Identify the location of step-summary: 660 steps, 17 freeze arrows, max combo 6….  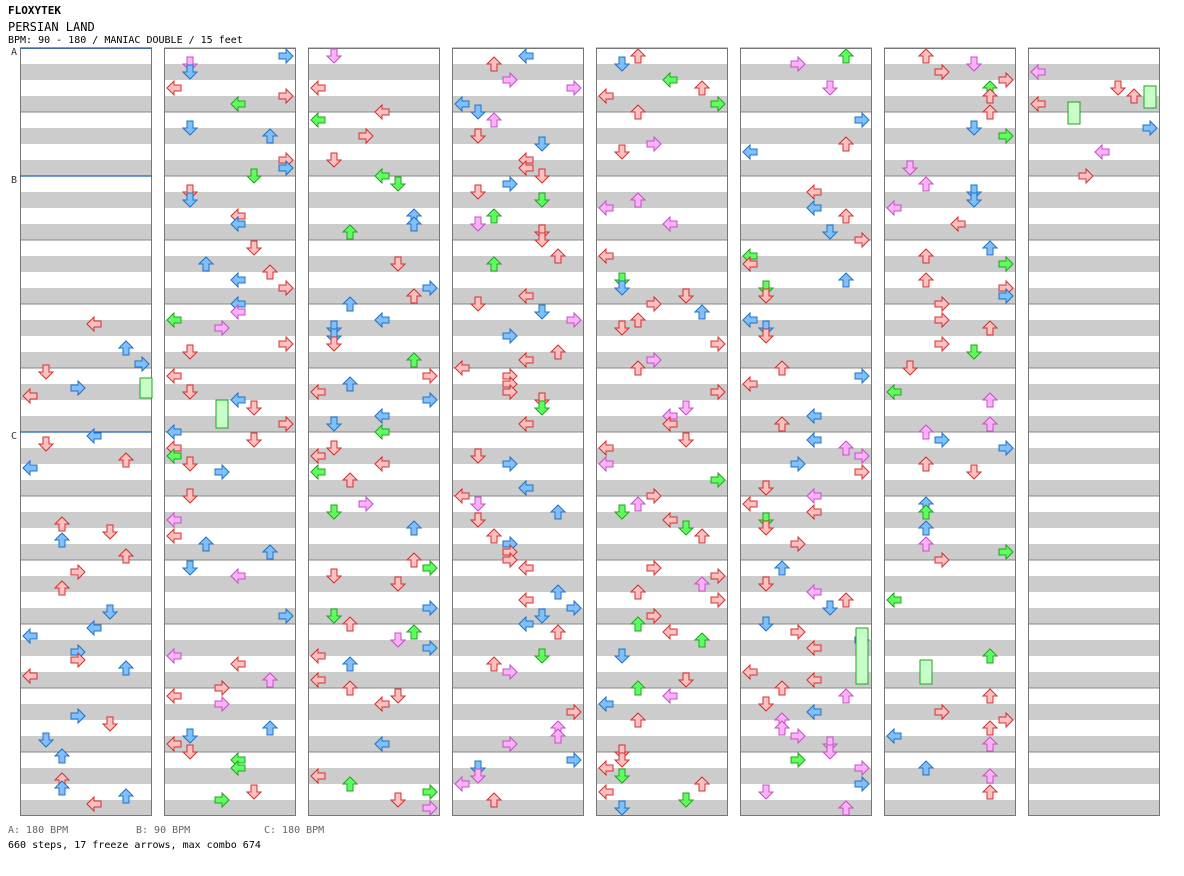
(134, 845).